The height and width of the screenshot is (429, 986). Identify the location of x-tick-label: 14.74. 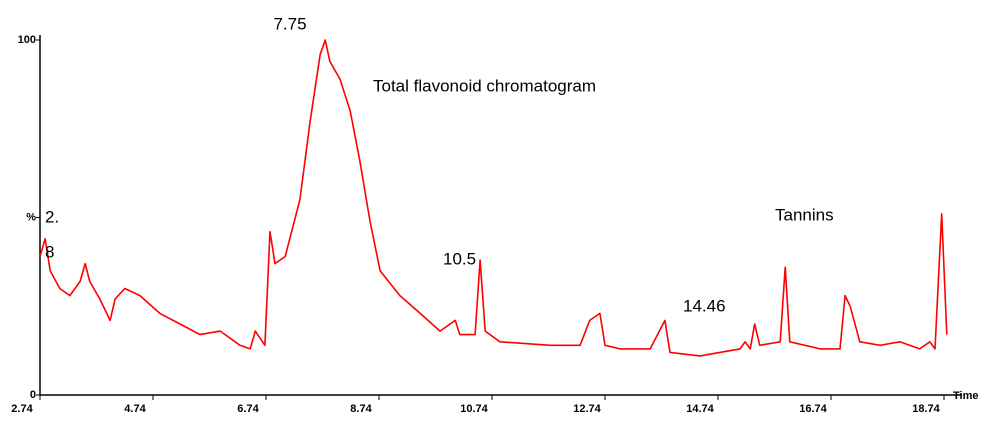
(700, 409).